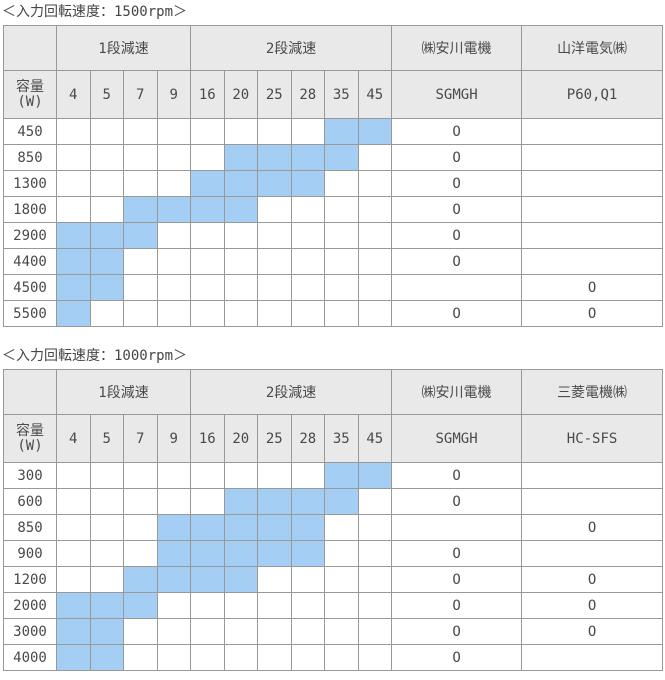 Image resolution: width=665 pixels, height=680 pixels. What do you see at coordinates (457, 392) in the screenshot?
I see `maker-header-yaskawa: ㈱安川電機` at bounding box center [457, 392].